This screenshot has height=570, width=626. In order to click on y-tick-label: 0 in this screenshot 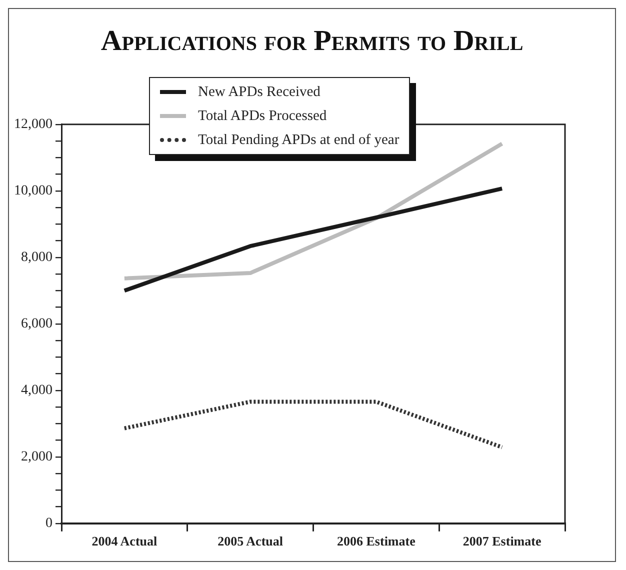, I will do `click(49, 524)`.